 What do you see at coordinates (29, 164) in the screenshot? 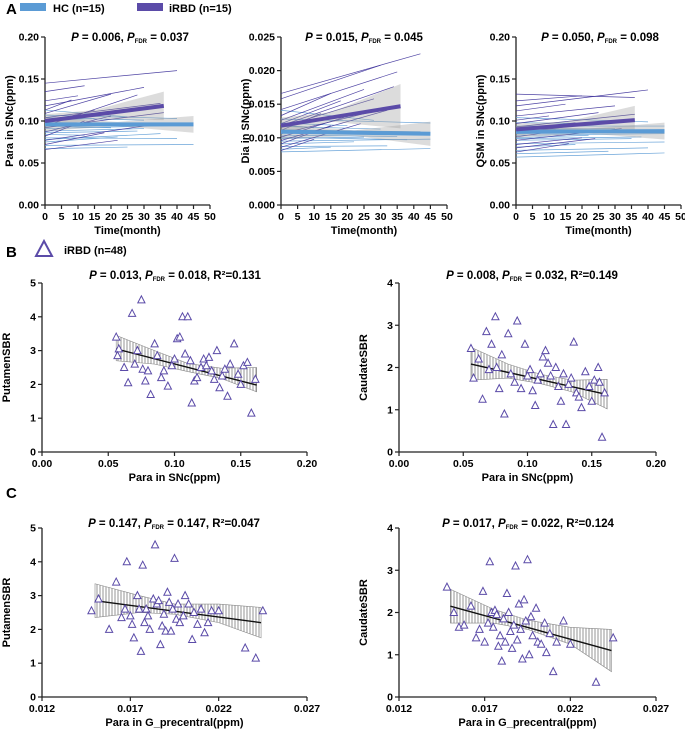
I see `y-tick-label: 0.05` at bounding box center [29, 164].